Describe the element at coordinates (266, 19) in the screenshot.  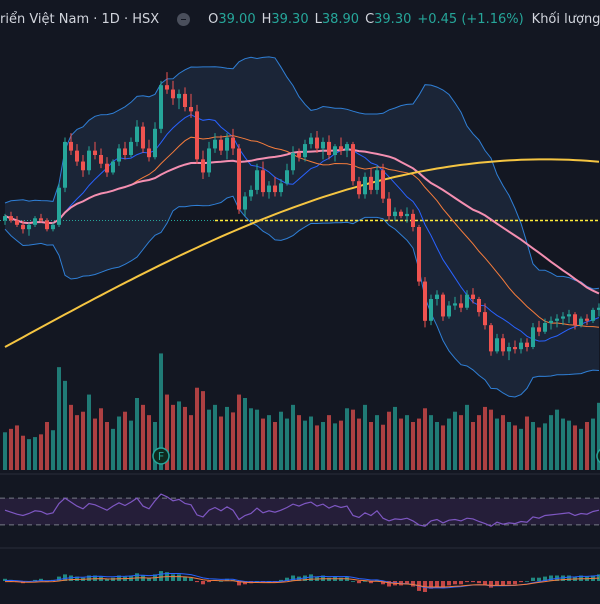
I see `high-key: H` at that location.